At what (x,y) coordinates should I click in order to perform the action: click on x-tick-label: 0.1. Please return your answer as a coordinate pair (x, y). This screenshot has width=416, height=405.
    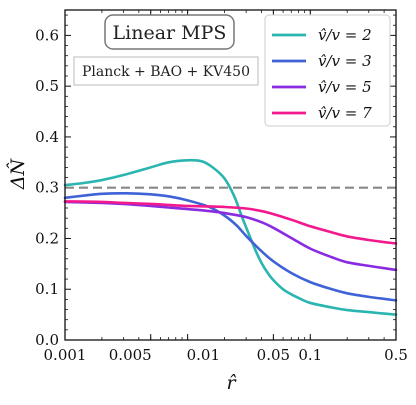
    Looking at the image, I should click on (310, 355).